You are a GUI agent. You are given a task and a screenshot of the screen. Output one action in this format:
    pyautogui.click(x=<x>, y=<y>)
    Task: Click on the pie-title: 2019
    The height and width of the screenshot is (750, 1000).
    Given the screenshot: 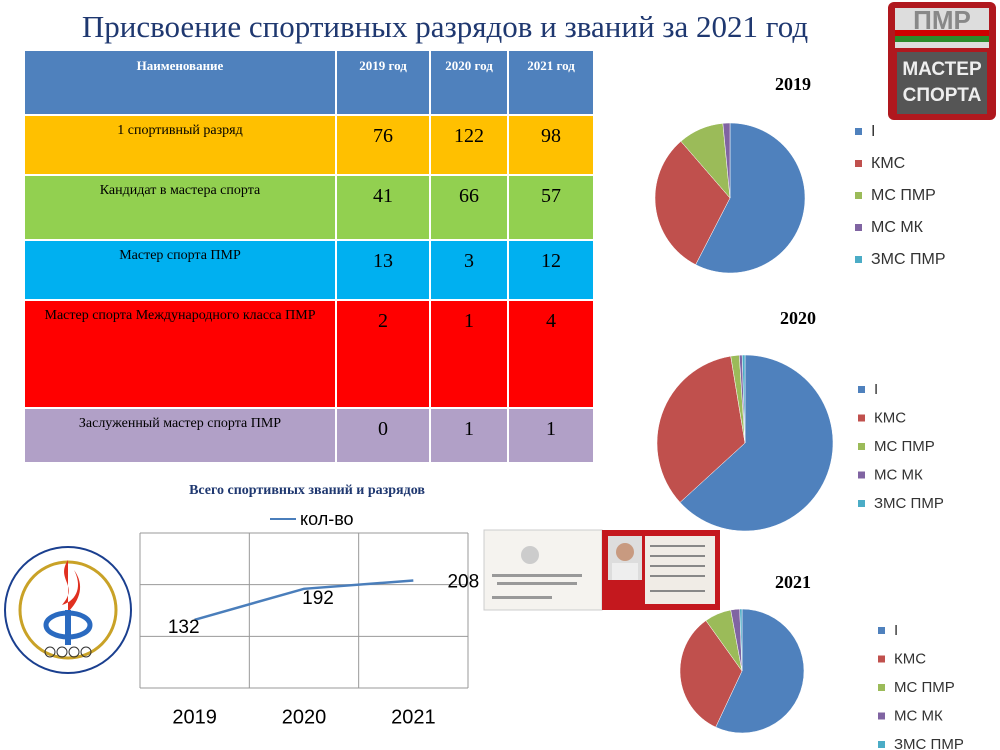 What is the action you would take?
    pyautogui.click(x=793, y=84)
    